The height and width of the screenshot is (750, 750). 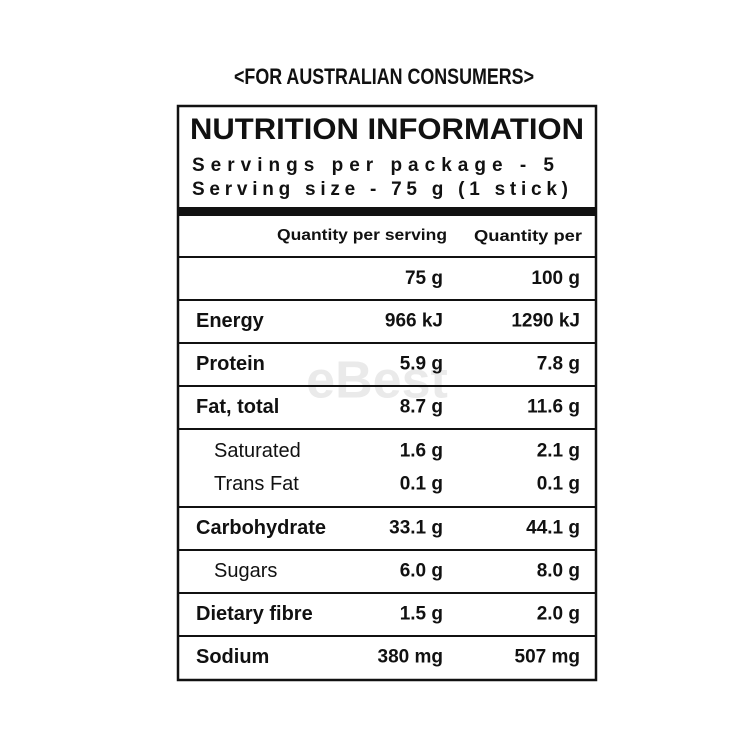 I want to click on per-serving: 380 mg, so click(x=410, y=657).